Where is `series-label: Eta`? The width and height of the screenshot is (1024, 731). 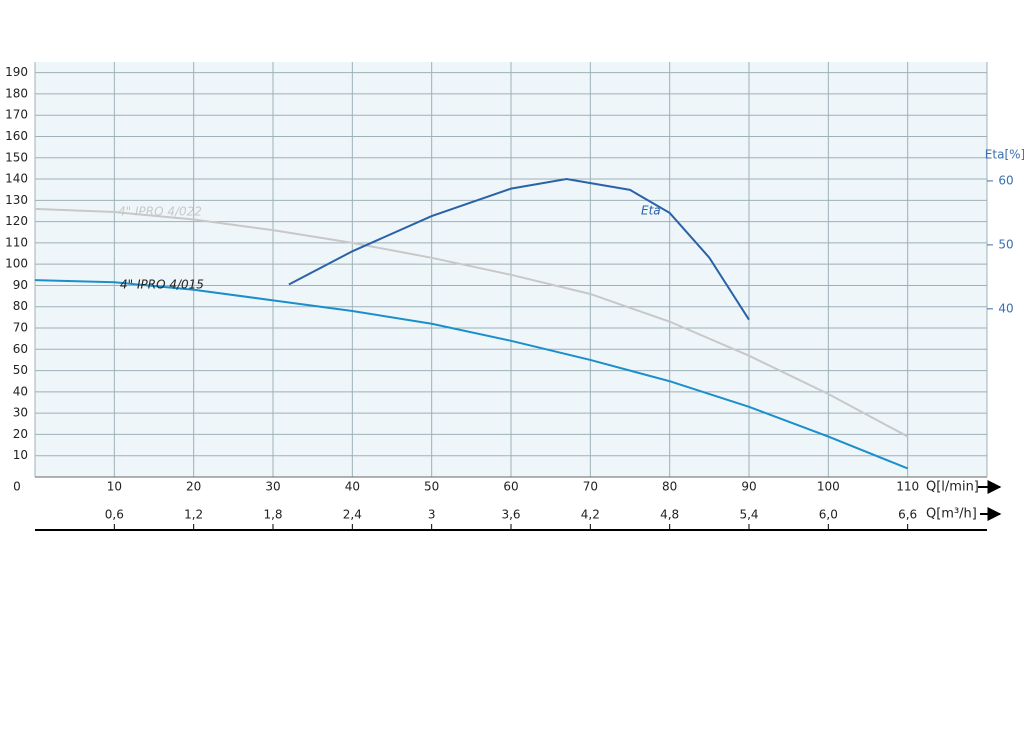
series-label: Eta is located at coordinates (651, 211).